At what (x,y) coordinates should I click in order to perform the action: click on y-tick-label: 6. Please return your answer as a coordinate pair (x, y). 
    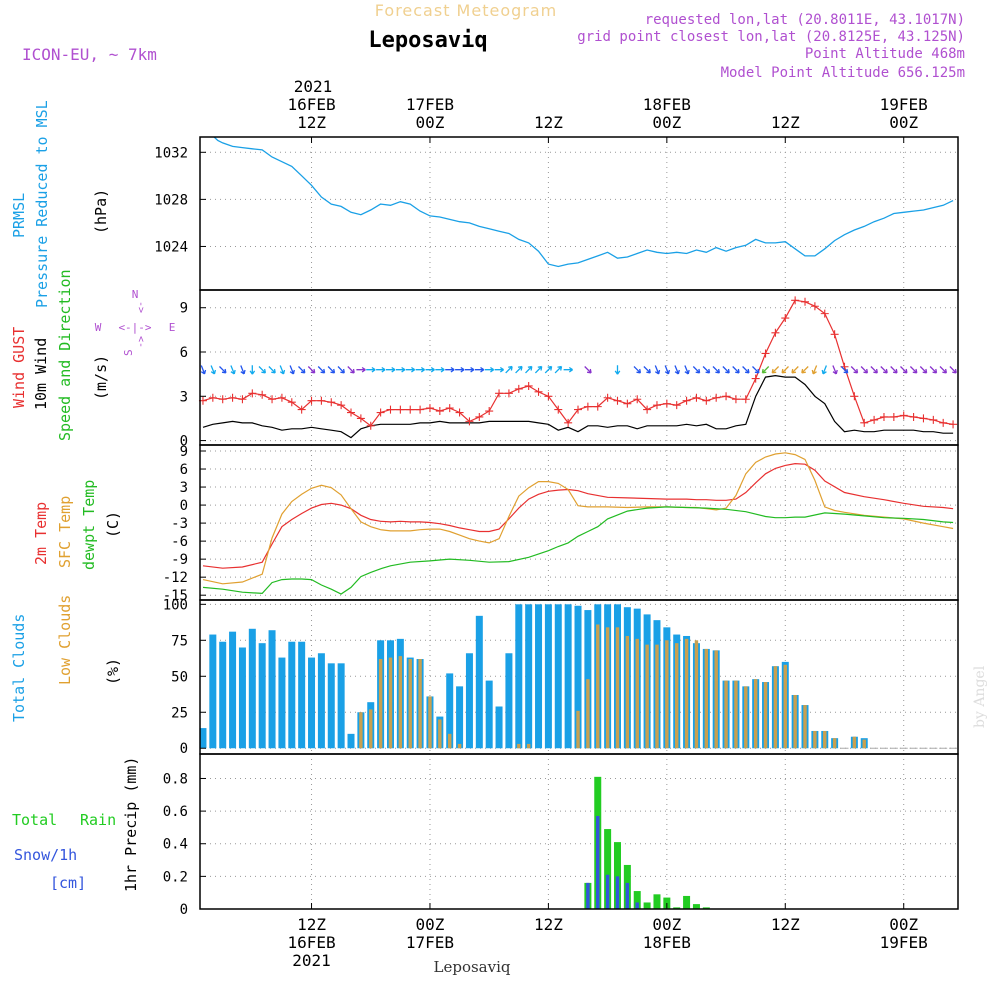
    Looking at the image, I should click on (184, 470).